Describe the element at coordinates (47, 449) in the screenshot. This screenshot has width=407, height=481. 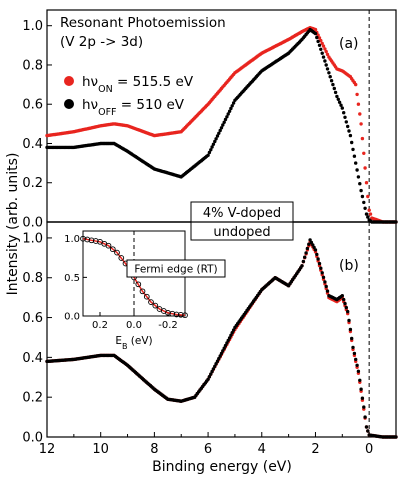
I see `x-tick-label: 12` at that location.